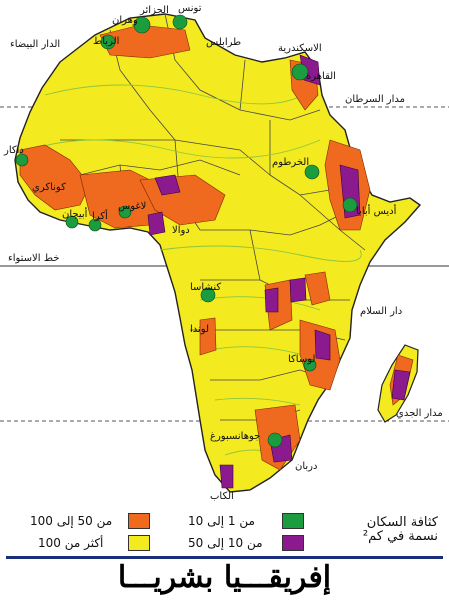 This screenshot has height=600, width=449. What do you see at coordinates (75, 214) in the screenshot?
I see `city-label: أبيجان` at bounding box center [75, 214].